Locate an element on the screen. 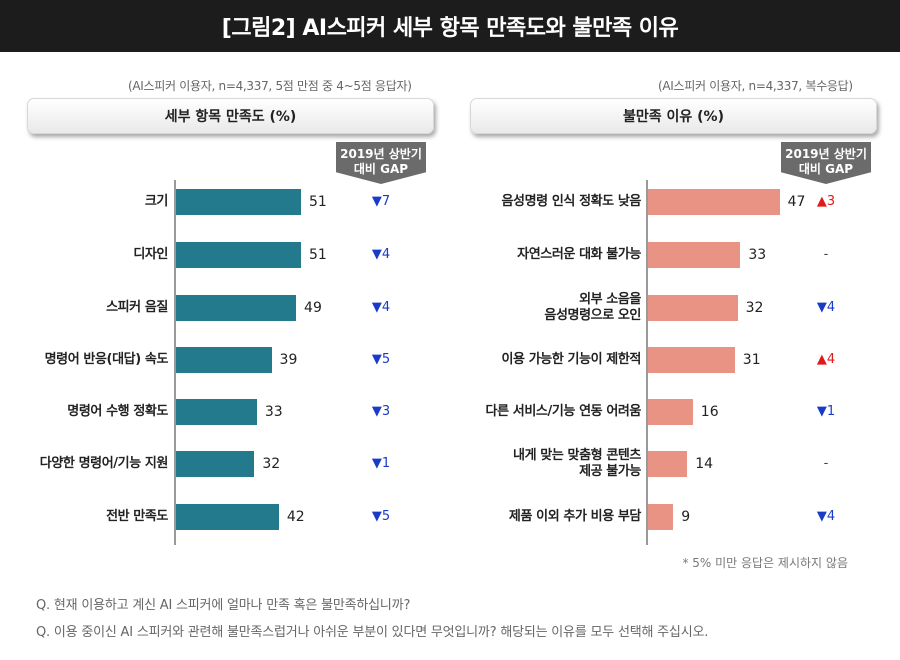  left-category-label: 명령어 반응(대답) 속도 is located at coordinates (88, 360).